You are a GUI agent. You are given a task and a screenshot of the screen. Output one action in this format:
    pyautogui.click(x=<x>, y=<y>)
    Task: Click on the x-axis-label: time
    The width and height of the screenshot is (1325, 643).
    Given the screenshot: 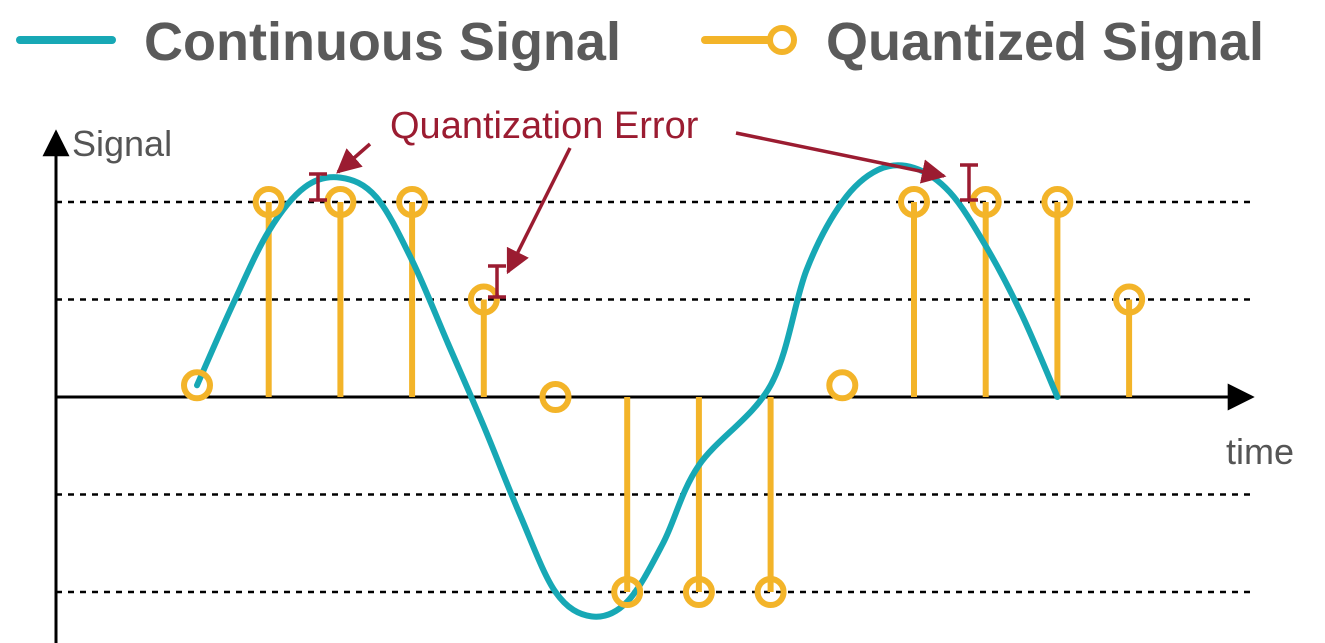 What is the action you would take?
    pyautogui.click(x=1260, y=451)
    